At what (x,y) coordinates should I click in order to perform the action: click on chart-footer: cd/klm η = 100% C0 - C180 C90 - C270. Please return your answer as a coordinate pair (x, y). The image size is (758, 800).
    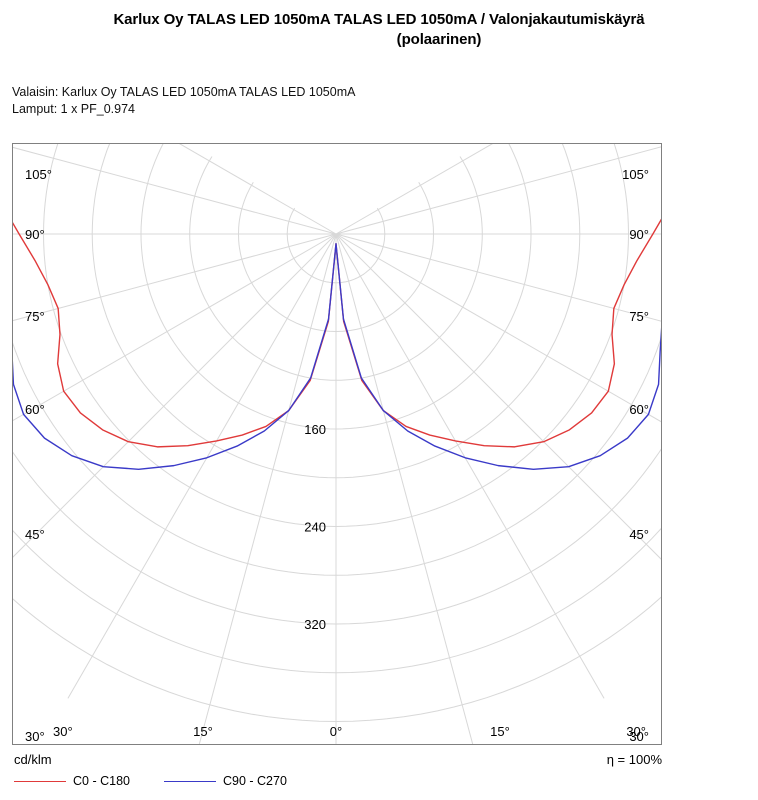
    Looking at the image, I should click on (337, 774).